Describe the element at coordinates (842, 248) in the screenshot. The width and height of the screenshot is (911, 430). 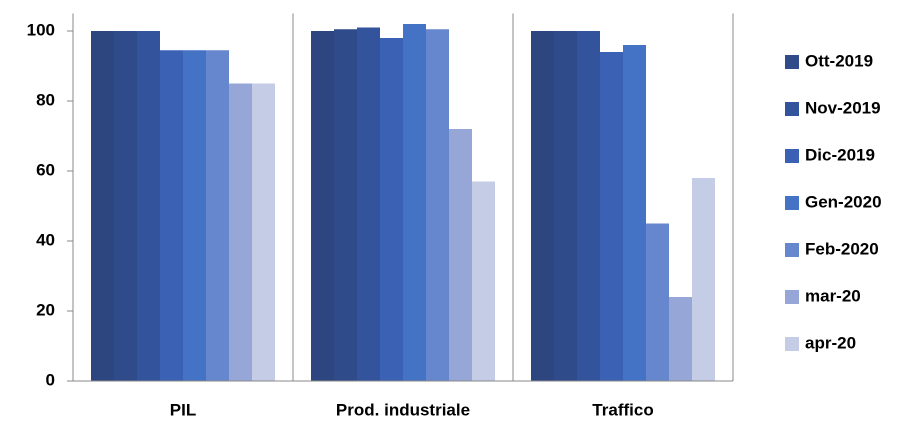
I see `legend-label: Feb-2020` at that location.